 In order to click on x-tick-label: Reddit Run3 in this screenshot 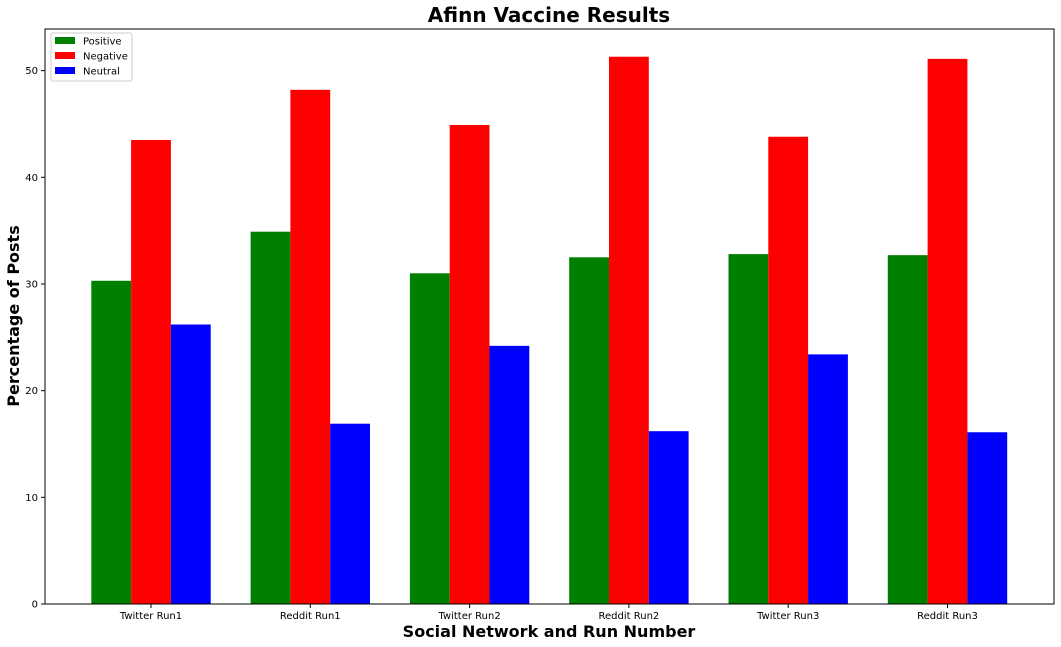, I will do `click(947, 616)`.